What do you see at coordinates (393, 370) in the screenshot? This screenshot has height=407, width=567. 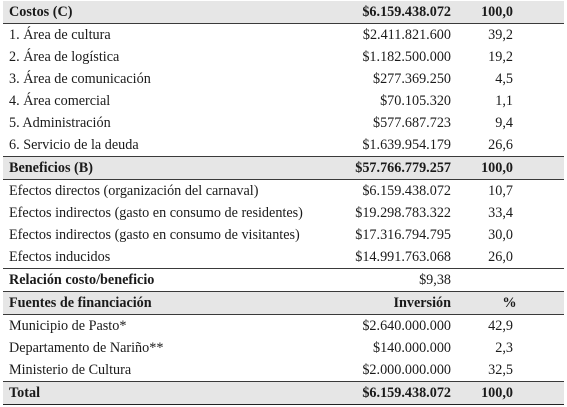 I see `row-amount: $2.000.000.000` at bounding box center [393, 370].